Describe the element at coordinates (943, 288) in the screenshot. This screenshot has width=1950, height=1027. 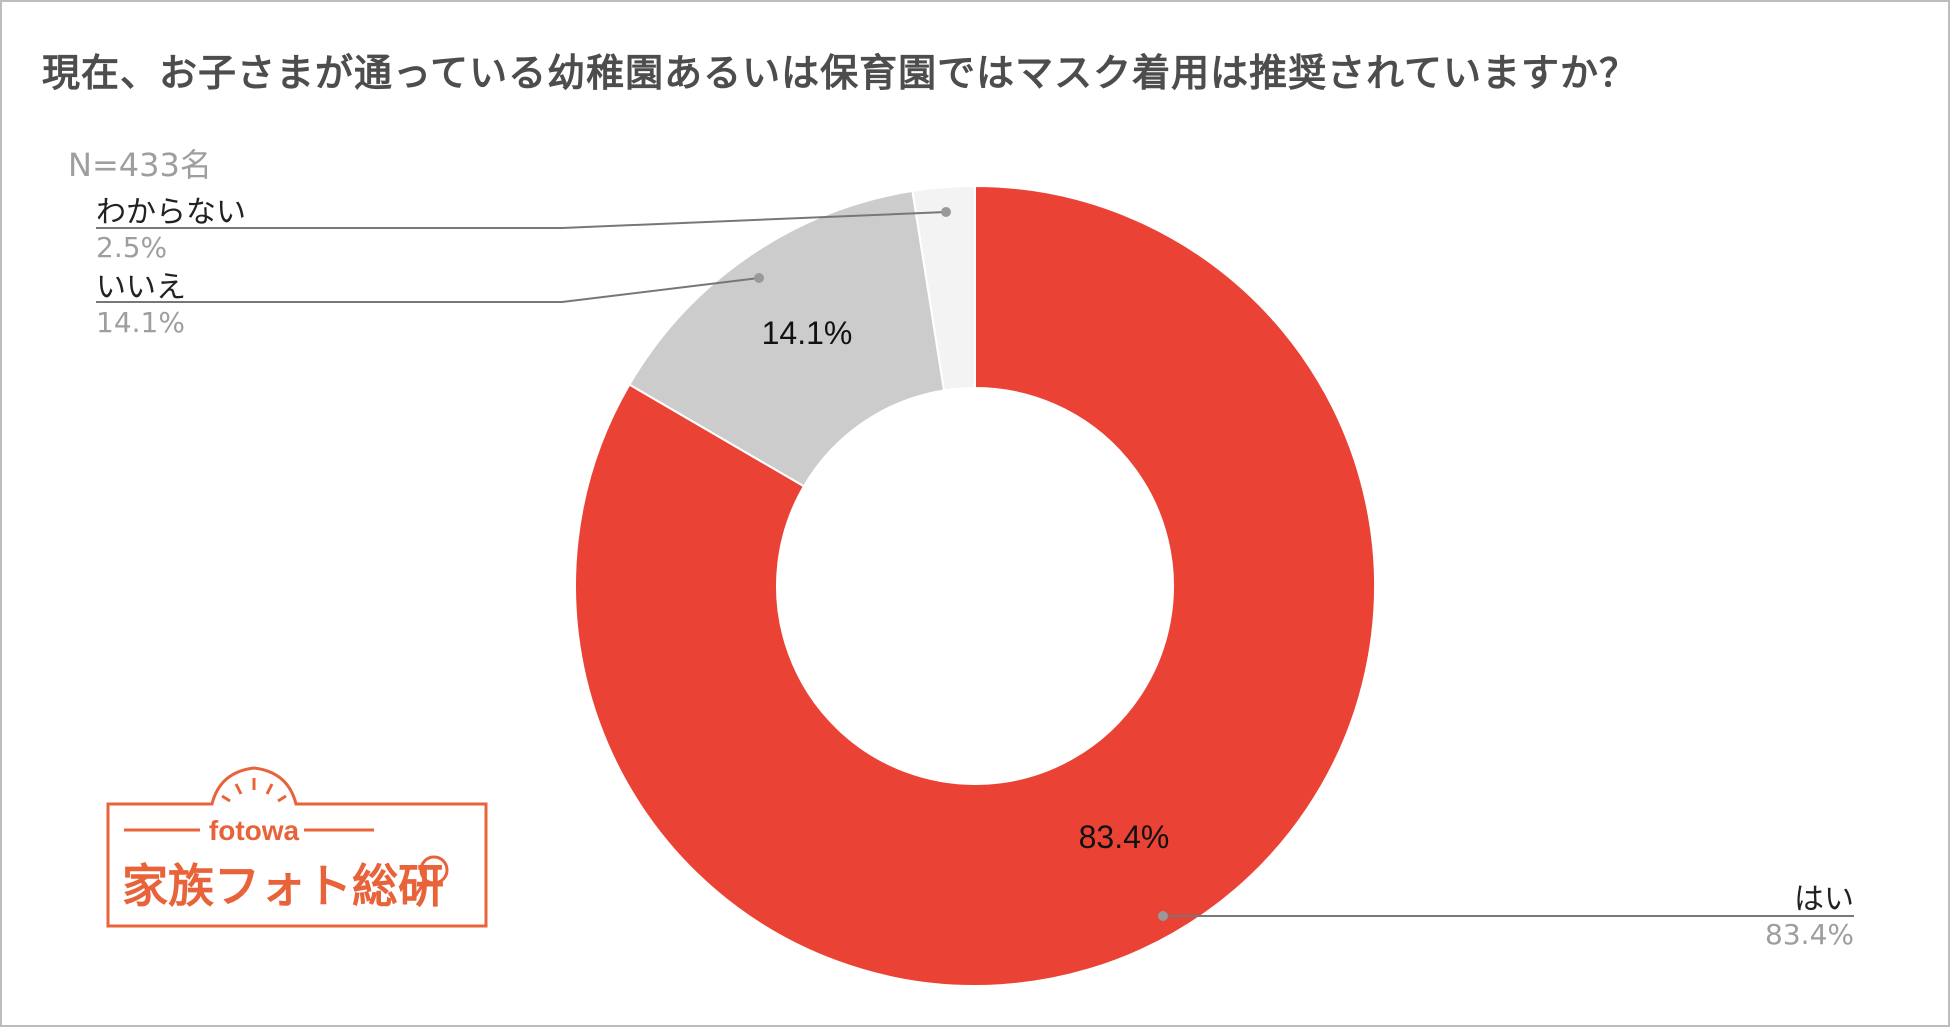
I see `slice-wakaranai` at that location.